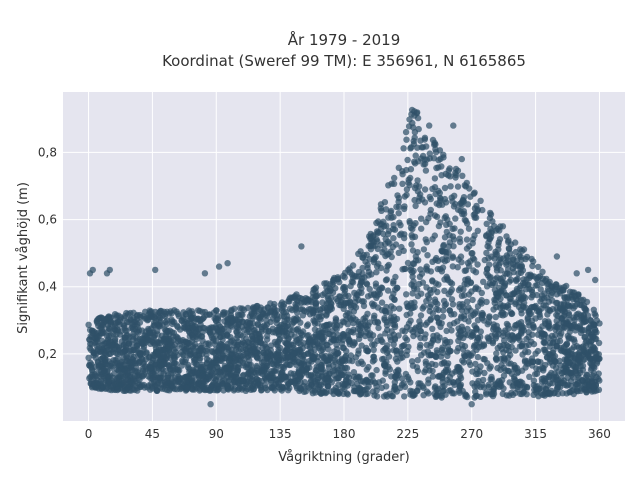 Image resolution: width=640 pixels, height=480 pixels. I want to click on chart-title-line-1: År 1979 - 2019, so click(344, 39).